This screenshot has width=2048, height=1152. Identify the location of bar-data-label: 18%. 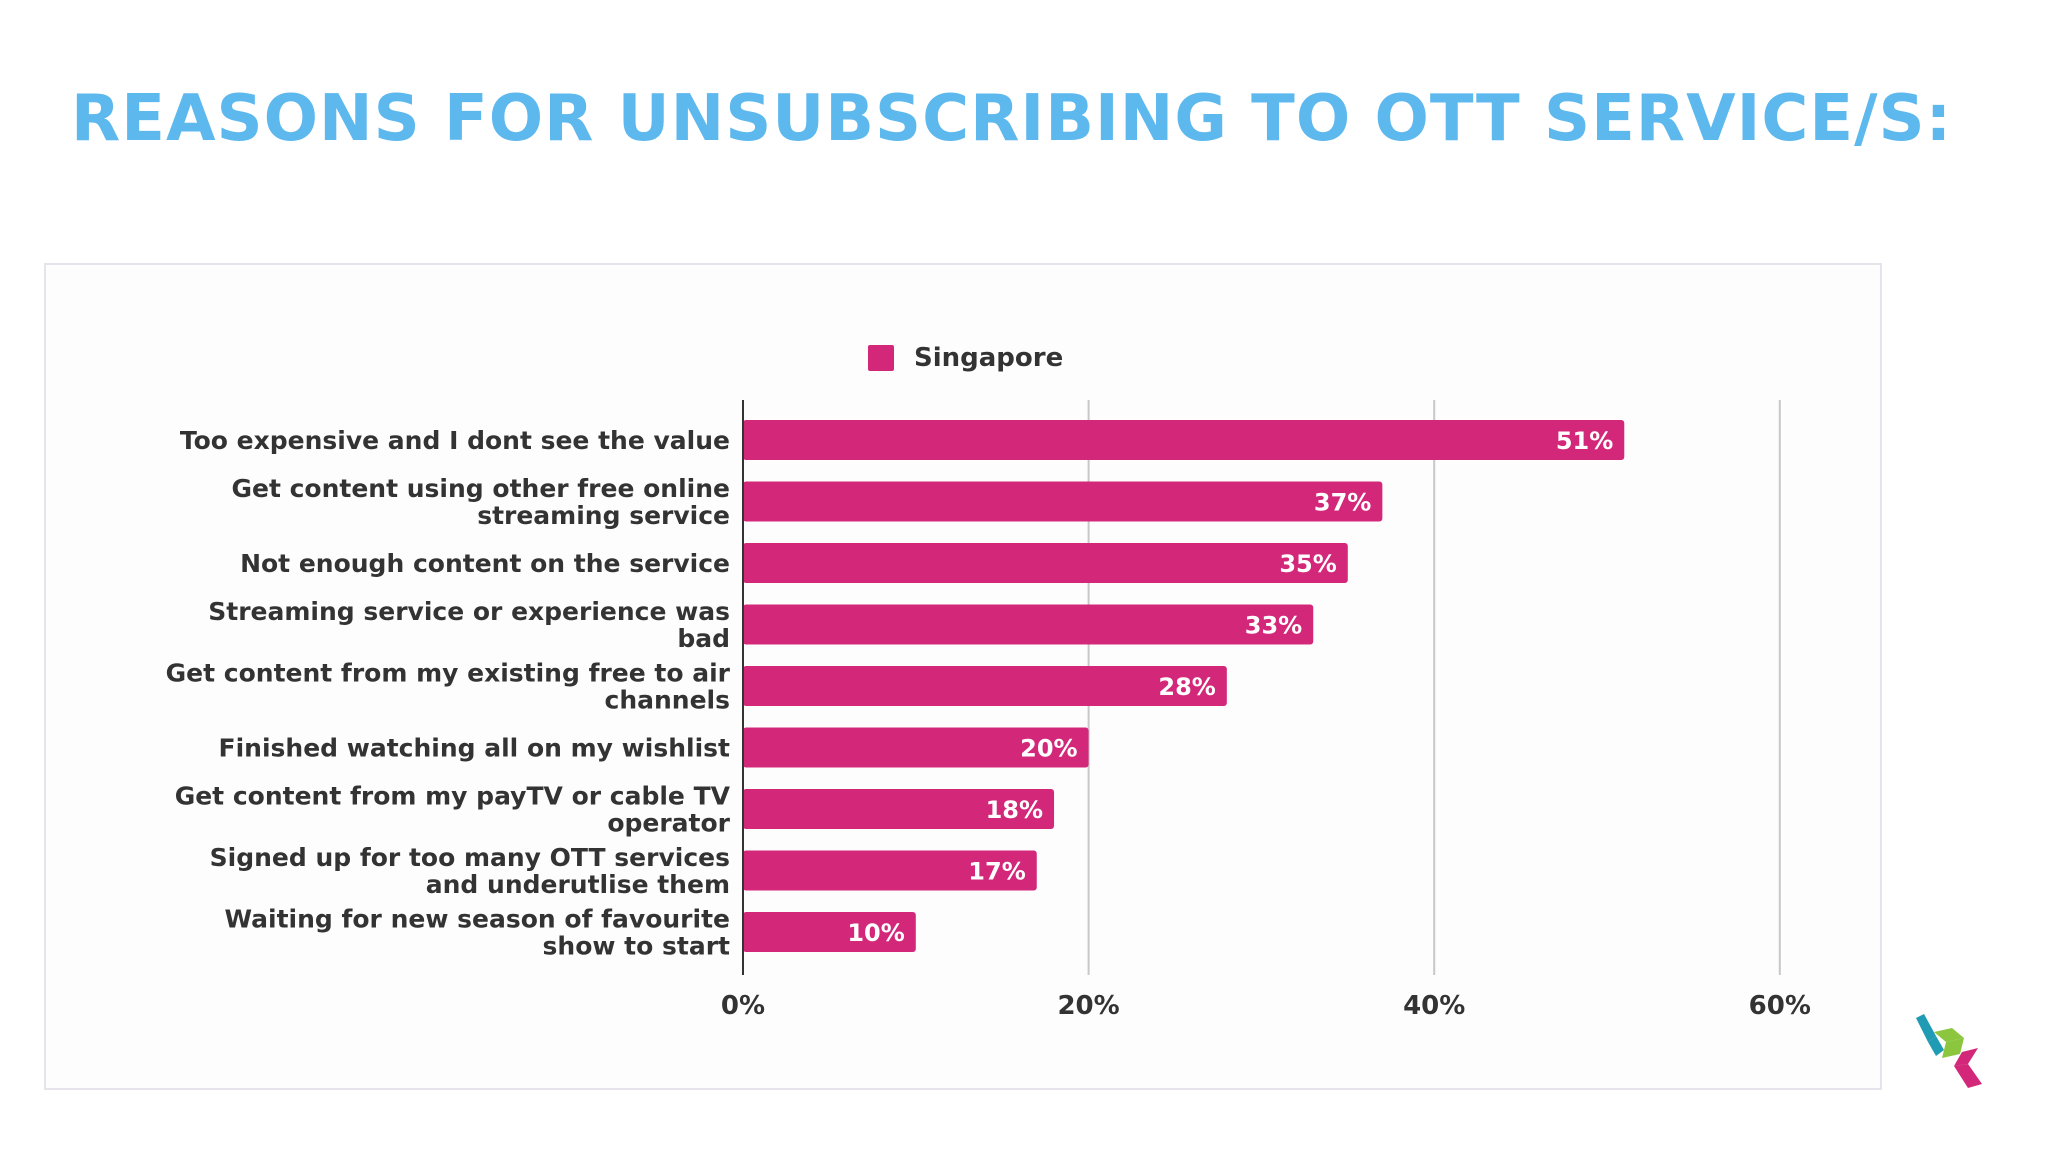
(1014, 810).